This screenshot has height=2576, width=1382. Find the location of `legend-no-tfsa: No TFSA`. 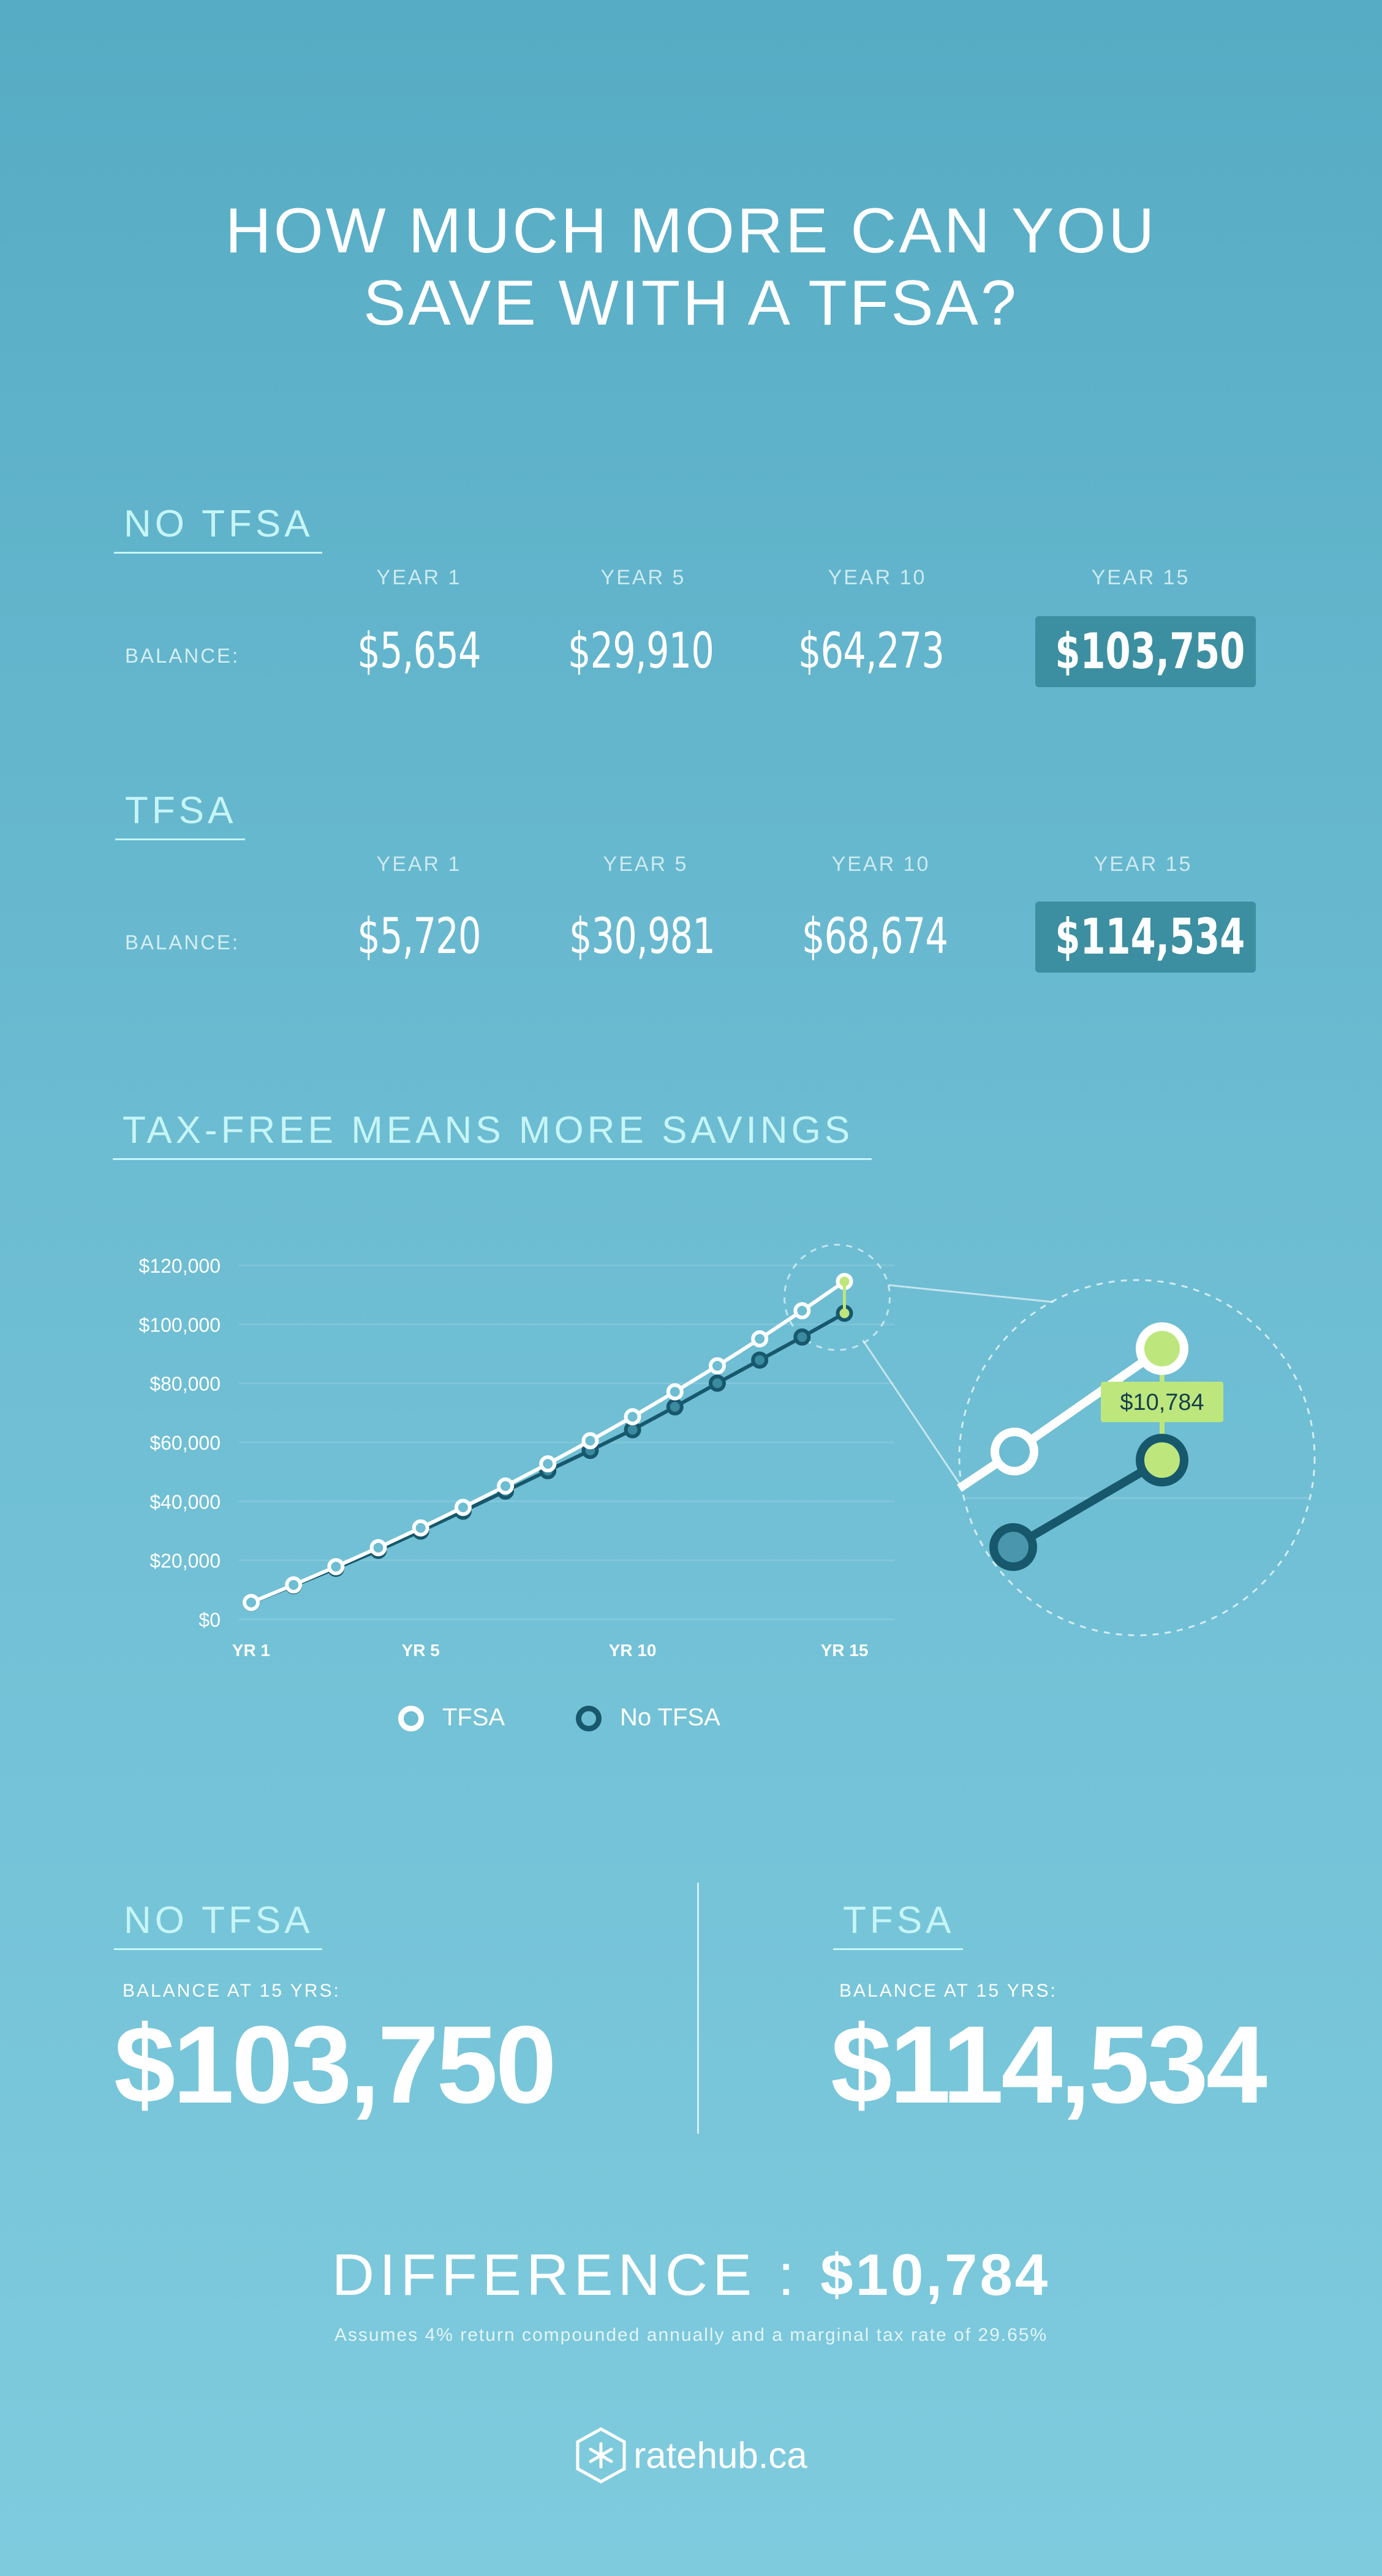

legend-no-tfsa: No TFSA is located at coordinates (648, 1718).